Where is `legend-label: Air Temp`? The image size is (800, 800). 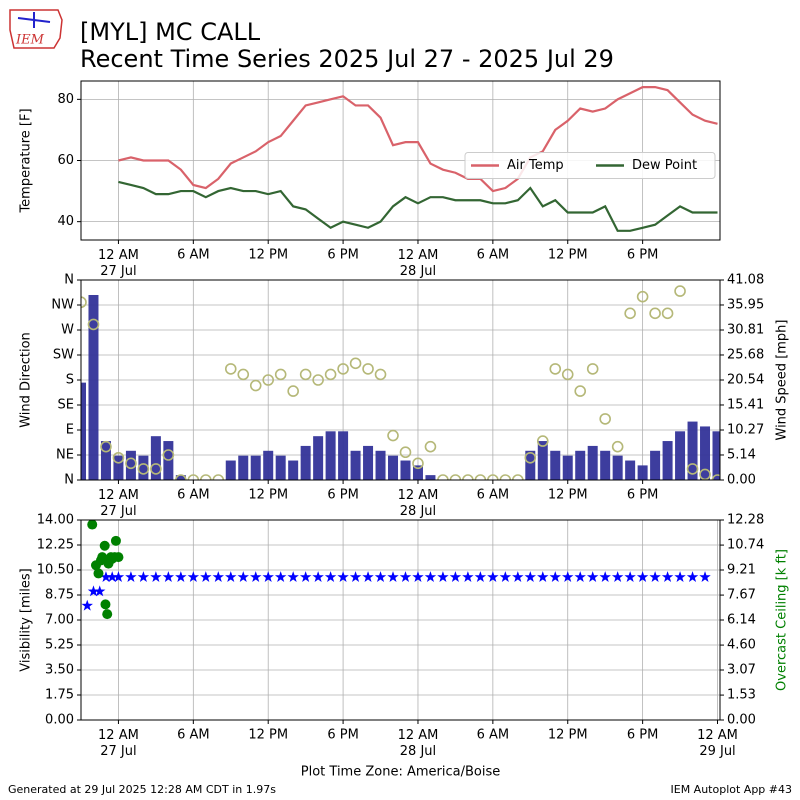
legend-label: Air Temp is located at coordinates (535, 165).